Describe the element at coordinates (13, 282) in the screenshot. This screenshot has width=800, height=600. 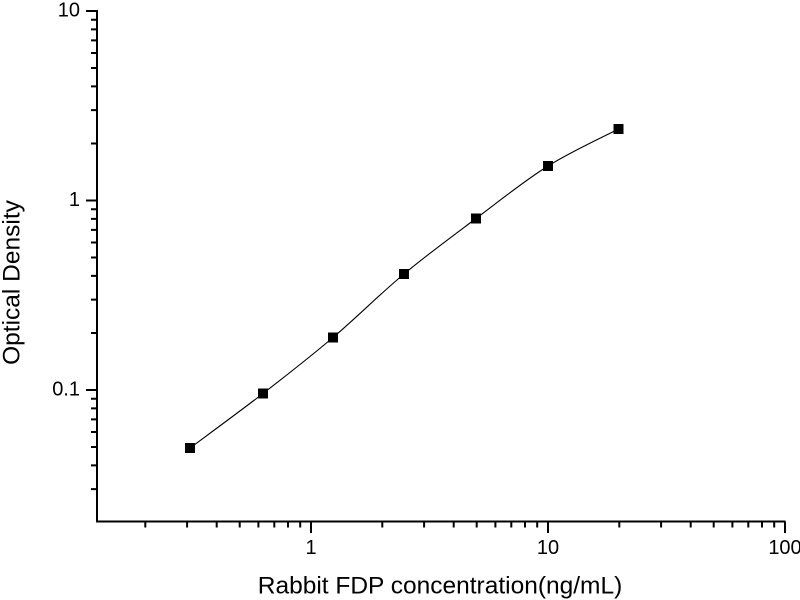
I see `svg-text: Optical Density` at that location.